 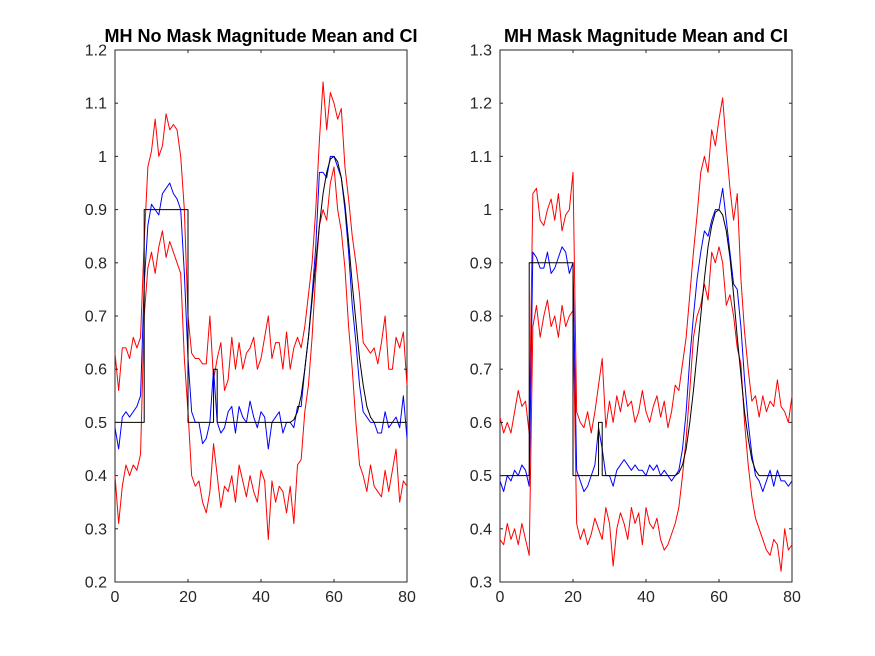 What do you see at coordinates (481, 583) in the screenshot?
I see `right-y-tick-label-0: 0.3` at bounding box center [481, 583].